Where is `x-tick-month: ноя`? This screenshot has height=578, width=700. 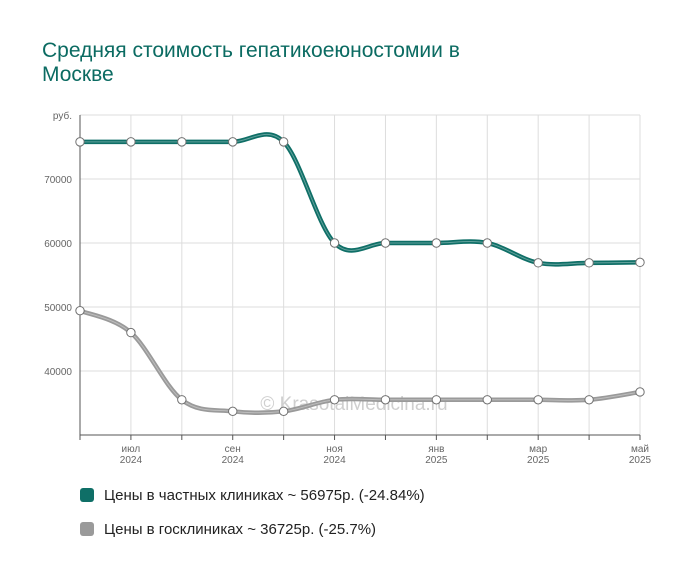 x-tick-month: ноя is located at coordinates (334, 449).